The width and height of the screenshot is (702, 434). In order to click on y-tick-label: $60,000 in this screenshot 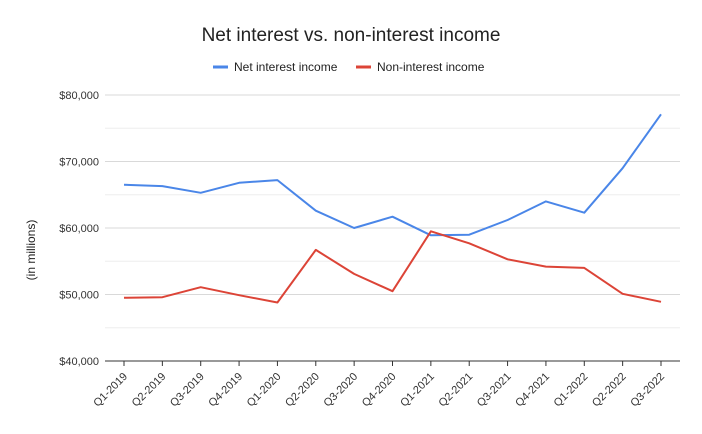, I will do `click(79, 229)`.